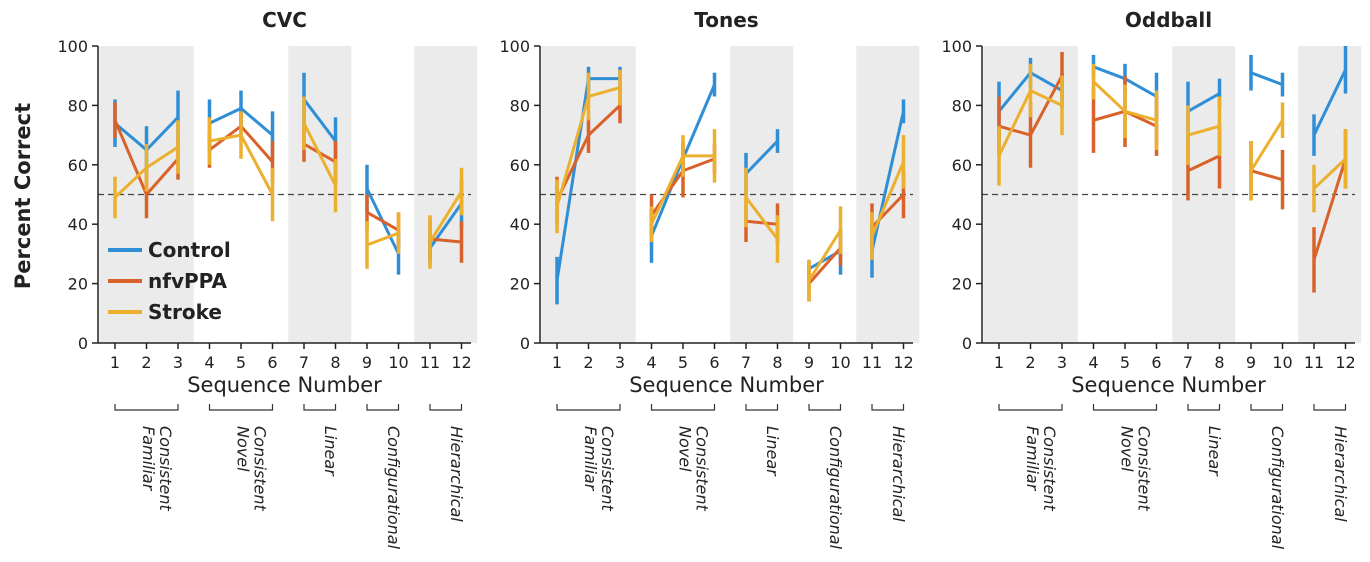  Describe the element at coordinates (284, 20) in the screenshot. I see `panel-title: CVC` at that location.